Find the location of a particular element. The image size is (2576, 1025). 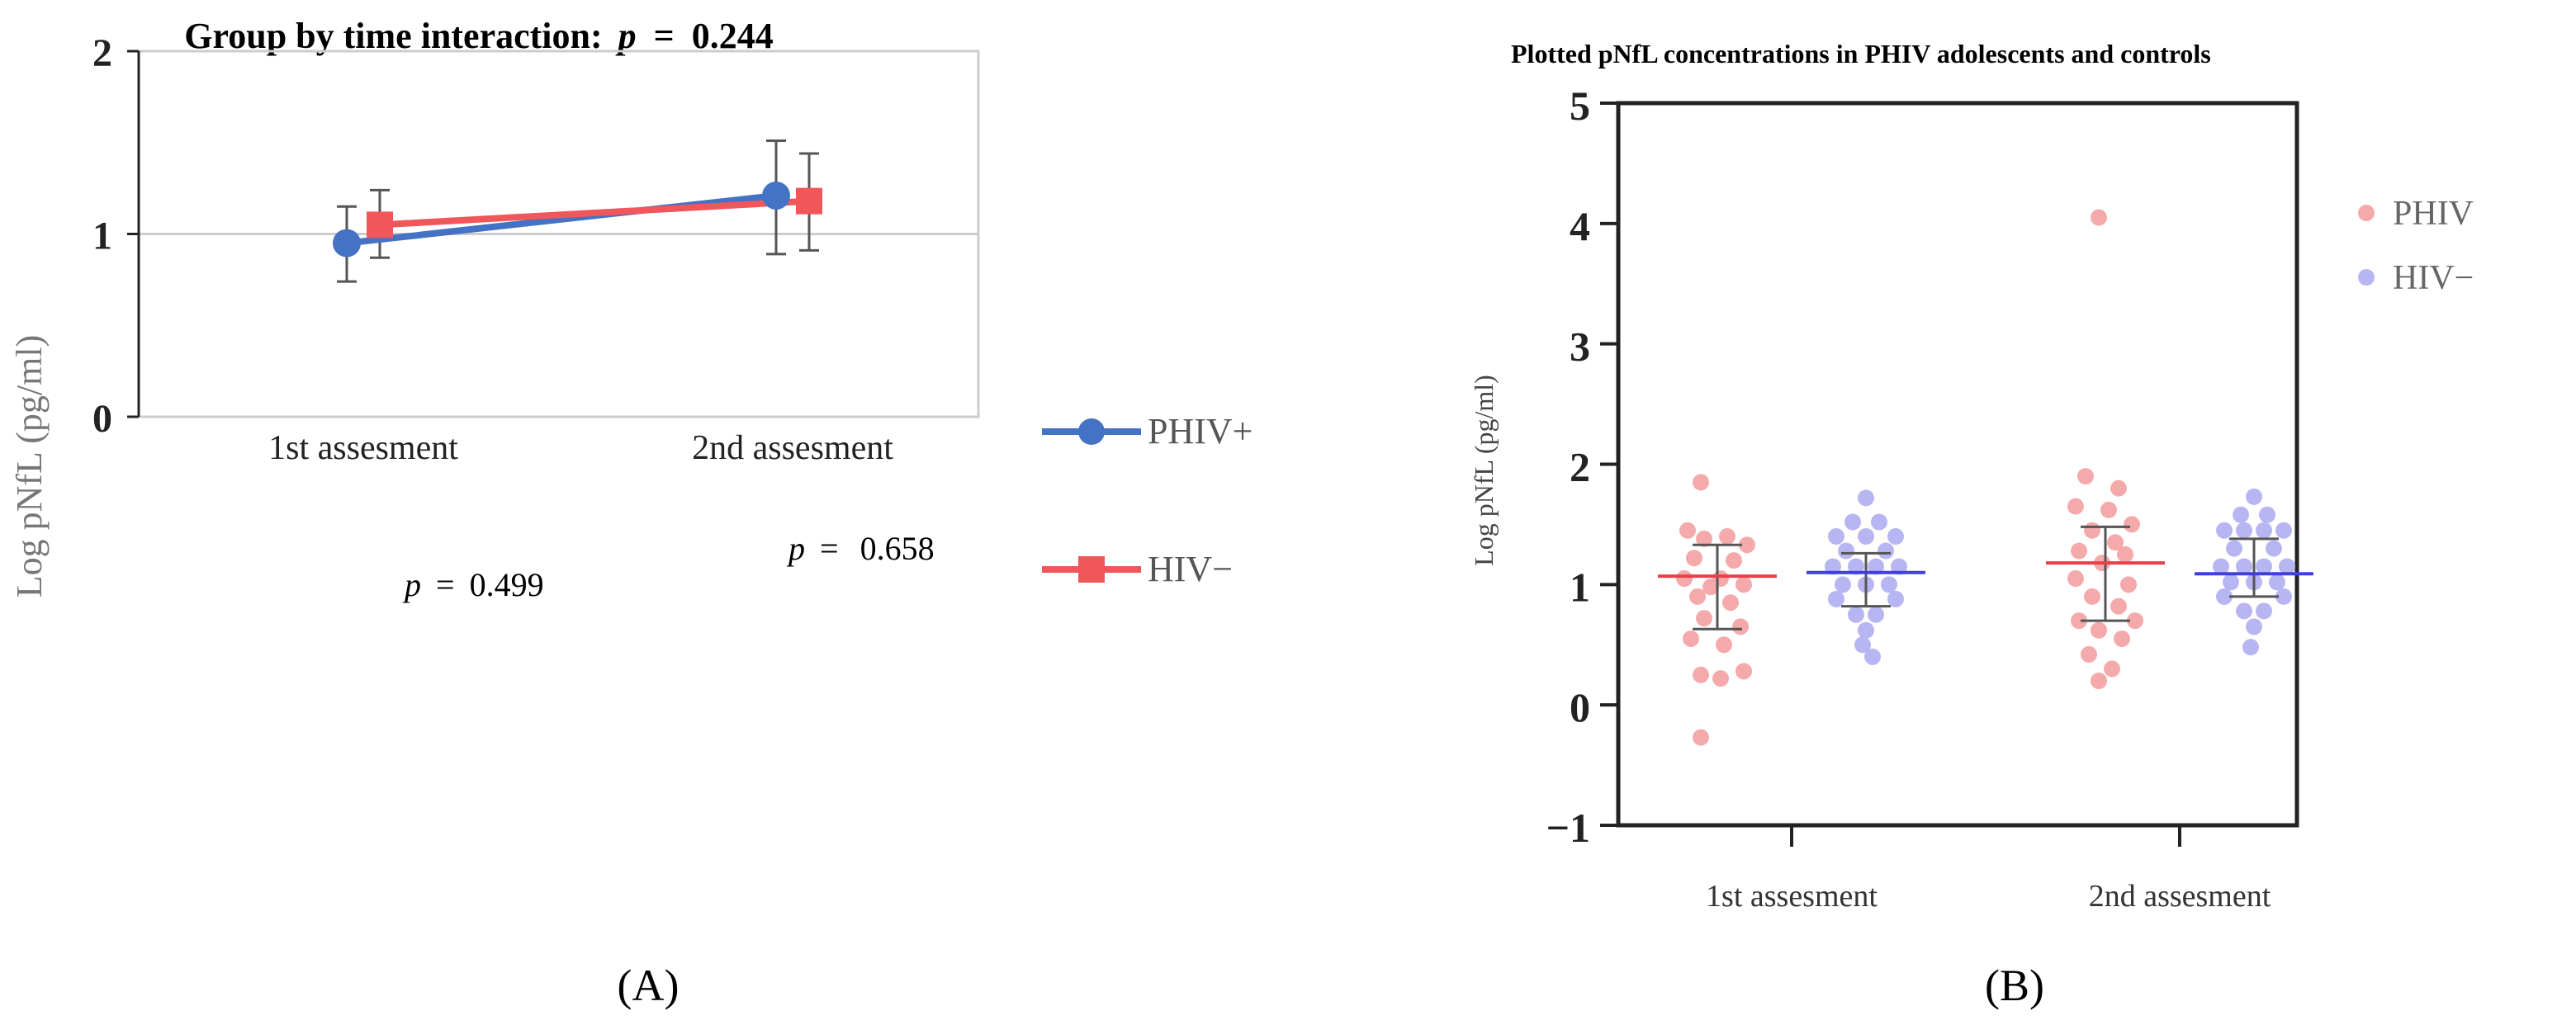

legend-marker-phiv-plus is located at coordinates (1091, 431).